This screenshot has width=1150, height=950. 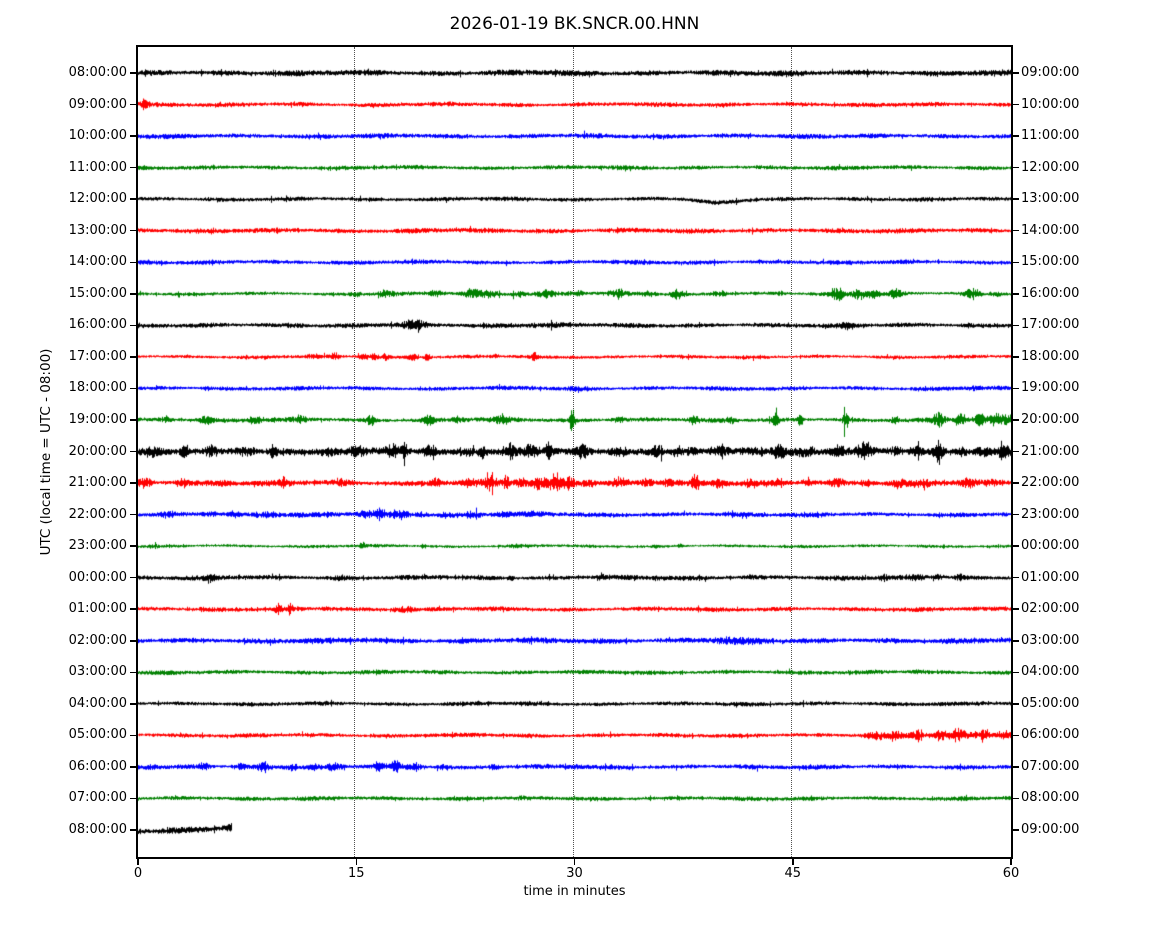 I want to click on right-time-label: 18:00:00, so click(x=1050, y=356).